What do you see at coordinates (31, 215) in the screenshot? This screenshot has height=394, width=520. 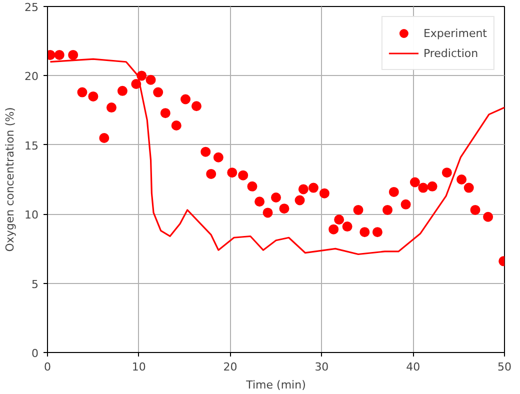 I see `y-tick-label: 10` at bounding box center [31, 215].